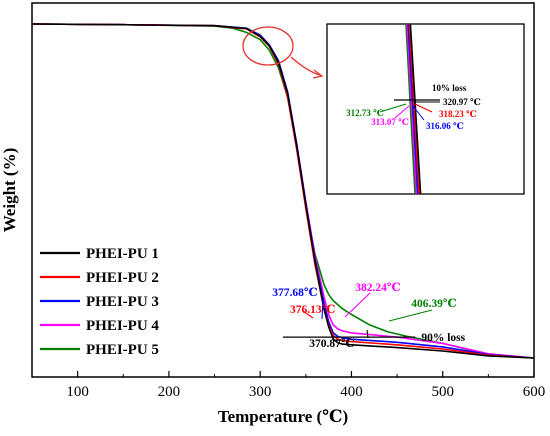 The width and height of the screenshot is (550, 436). What do you see at coordinates (283, 416) in the screenshot?
I see `x-axis-title: Temperature (℃)` at bounding box center [283, 416].